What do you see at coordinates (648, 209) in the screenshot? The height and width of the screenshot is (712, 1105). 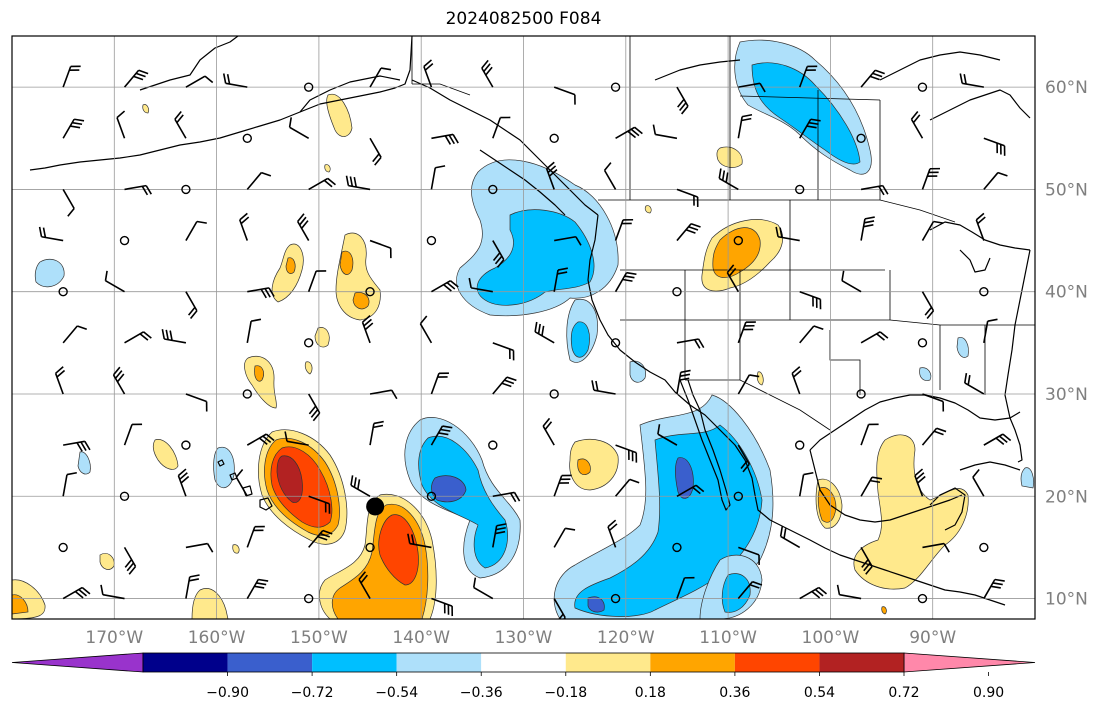 I see `yellow-patch-125w` at bounding box center [648, 209].